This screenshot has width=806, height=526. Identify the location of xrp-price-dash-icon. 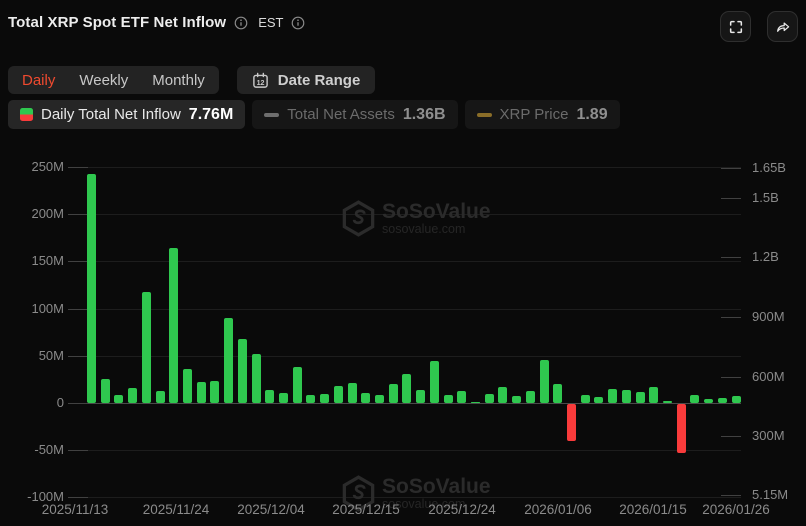
(484, 114).